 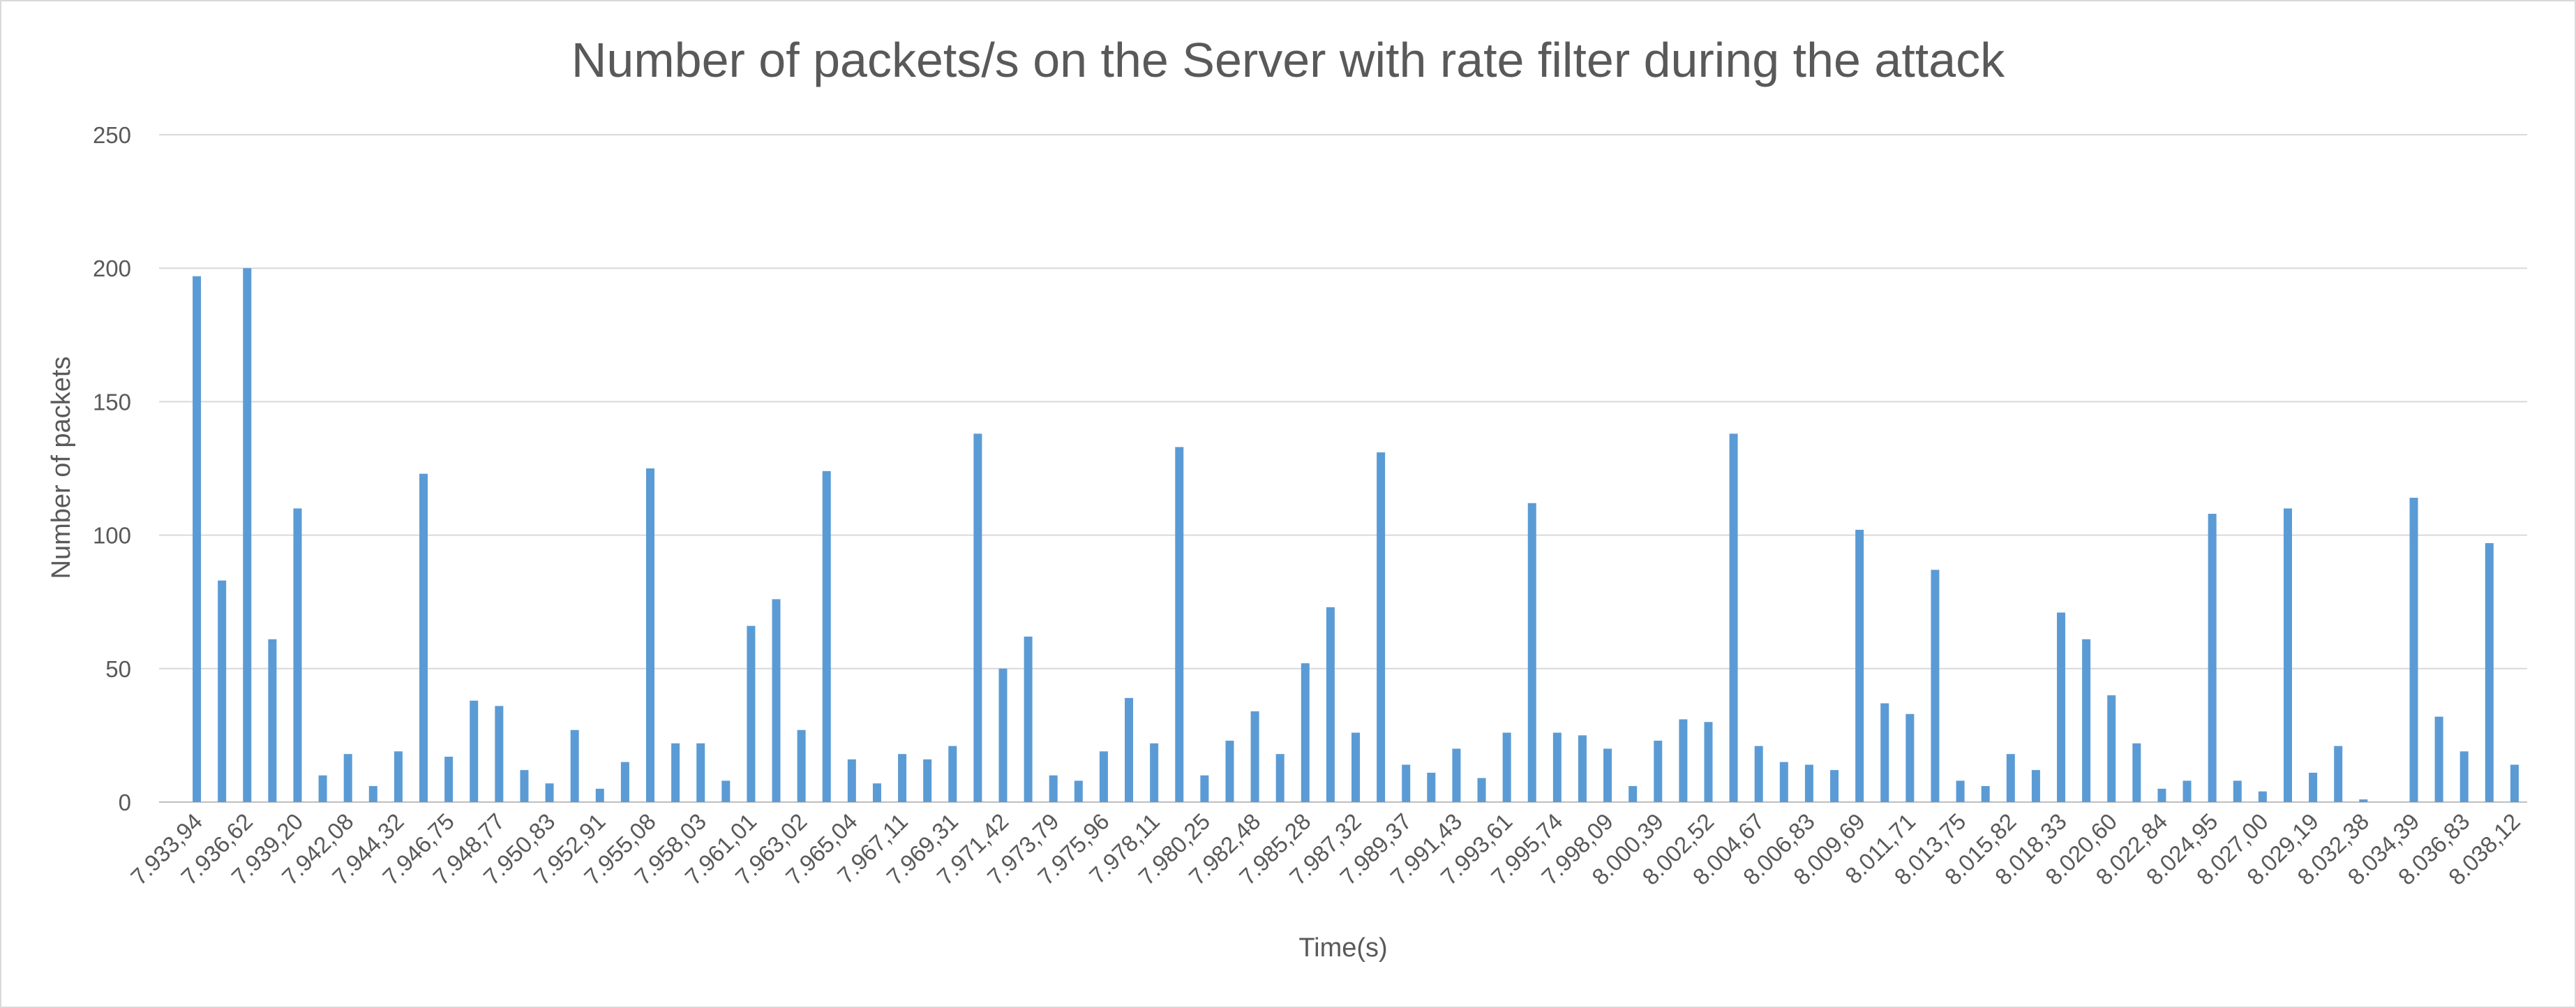 I want to click on y-axis-label: Number of packets, so click(x=61, y=468).